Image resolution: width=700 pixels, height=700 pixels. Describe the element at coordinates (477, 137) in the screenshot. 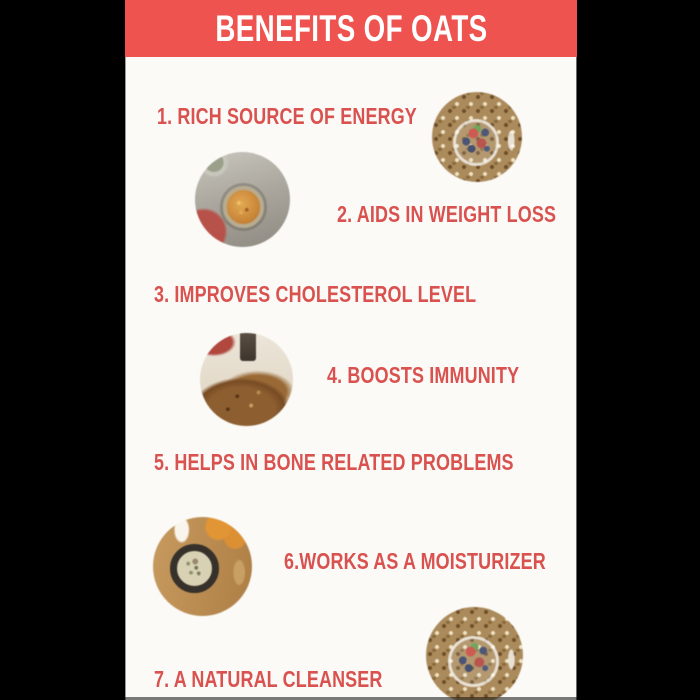

I see `granola-berry-bowl-photo` at that location.